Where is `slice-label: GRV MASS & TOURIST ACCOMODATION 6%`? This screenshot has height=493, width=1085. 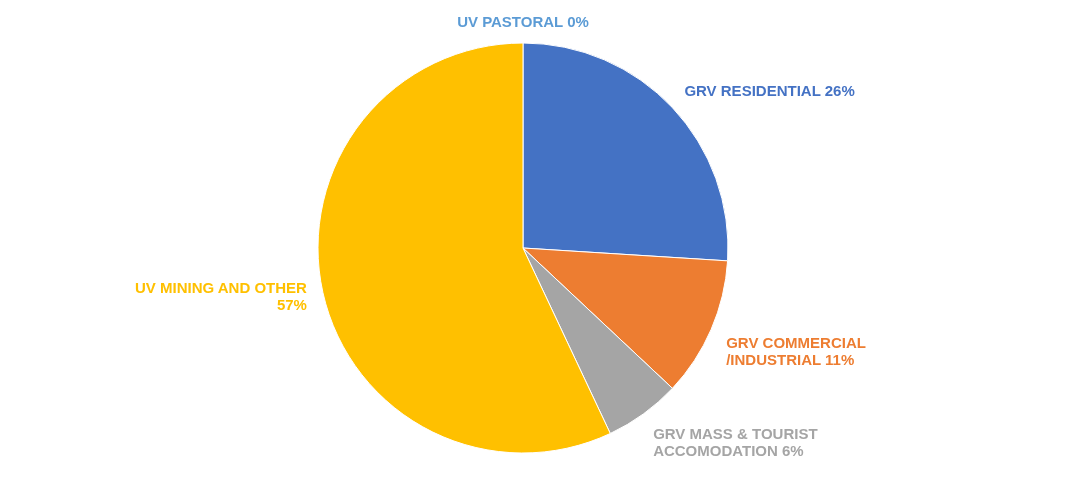
slice-label: GRV MASS & TOURIST ACCOMODATION 6% is located at coordinates (735, 442).